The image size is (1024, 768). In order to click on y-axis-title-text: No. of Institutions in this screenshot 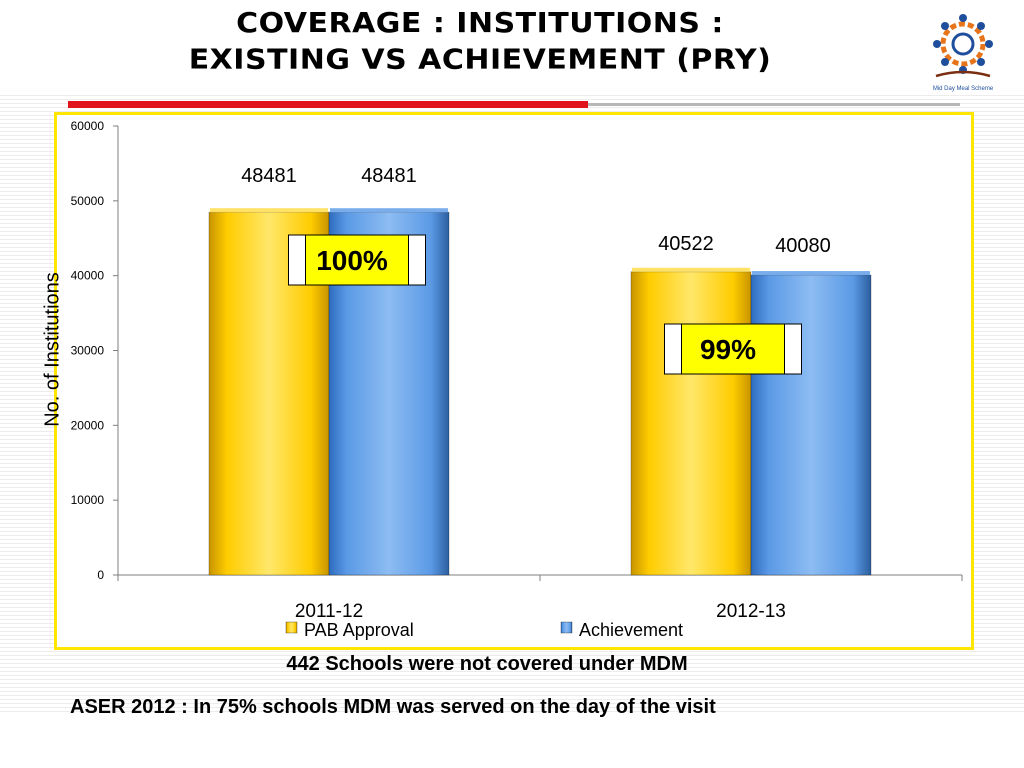, I will do `click(52, 349)`.